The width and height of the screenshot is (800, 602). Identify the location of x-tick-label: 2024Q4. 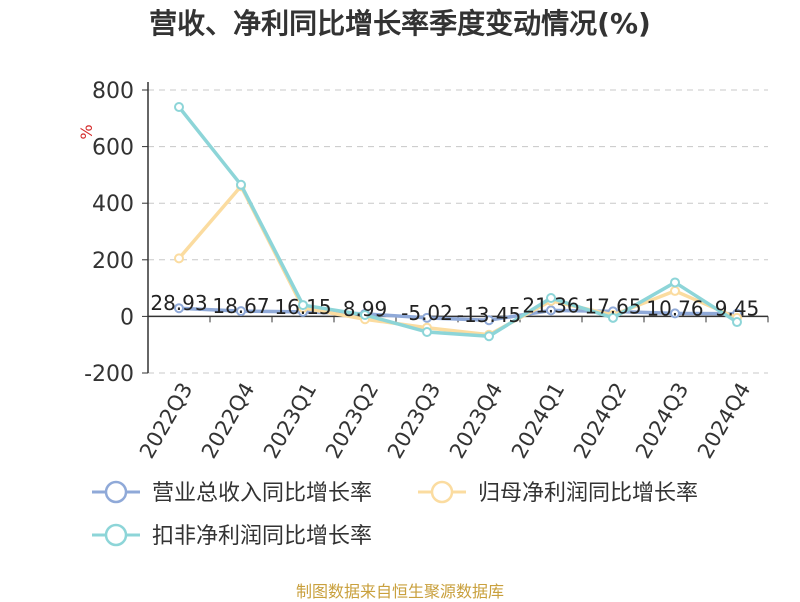
(724, 421).